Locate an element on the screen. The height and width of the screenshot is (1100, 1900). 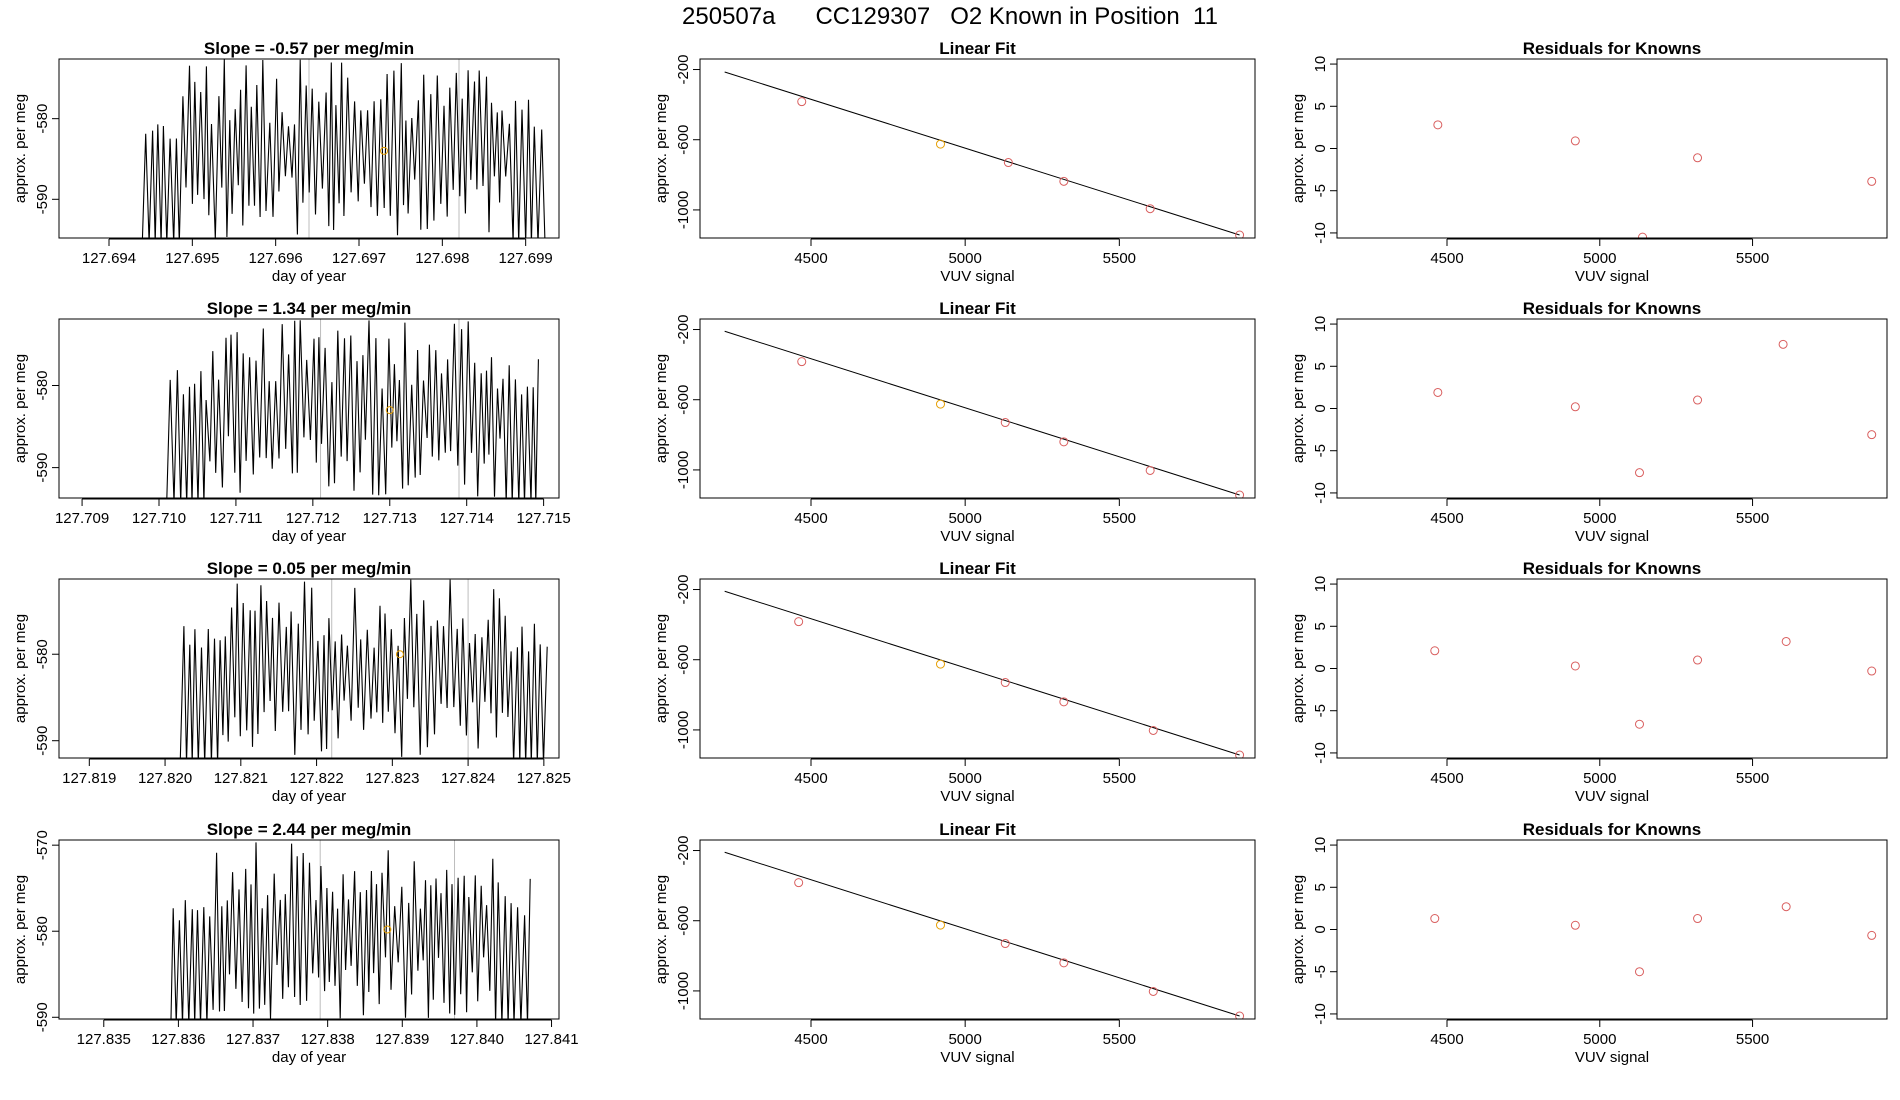
x-tick-label: 127.822 is located at coordinates (316, 778).